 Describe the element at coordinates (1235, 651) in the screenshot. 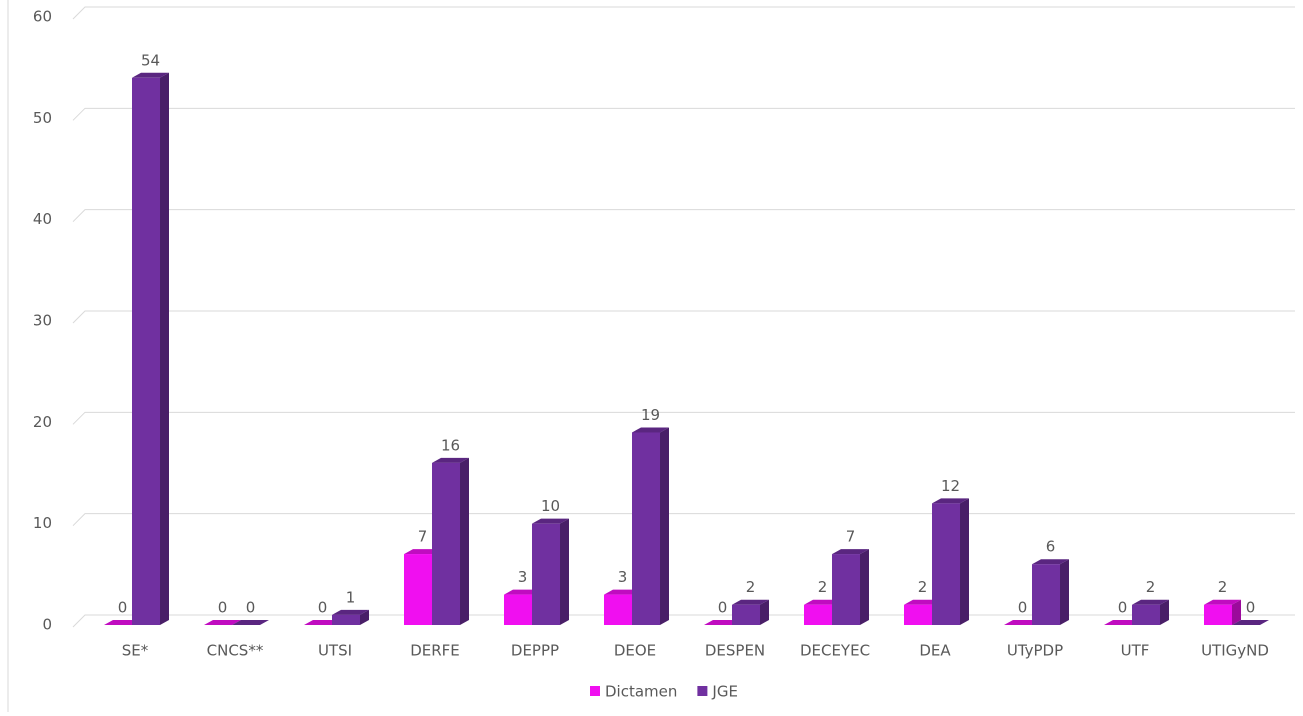

I see `x-tick-label: UTIGyND` at that location.